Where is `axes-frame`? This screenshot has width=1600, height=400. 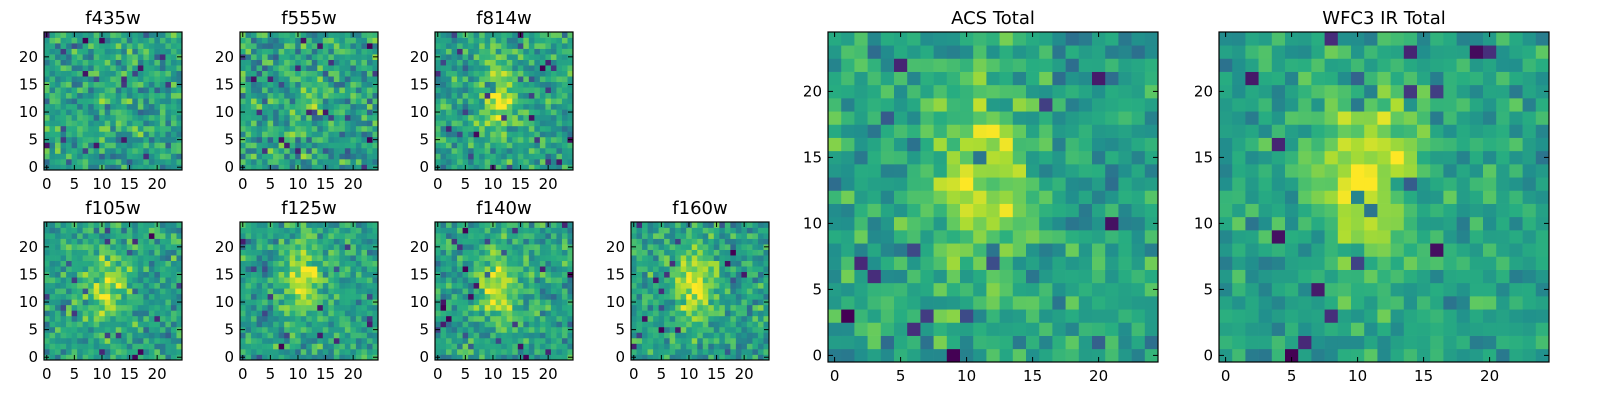 axes-frame is located at coordinates (504, 291).